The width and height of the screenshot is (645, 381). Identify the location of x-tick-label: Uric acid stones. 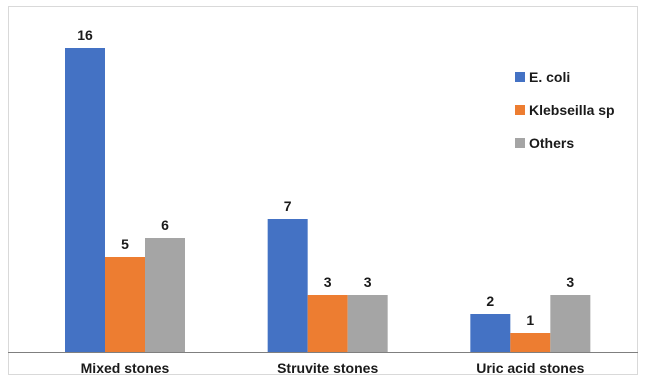
(530, 368).